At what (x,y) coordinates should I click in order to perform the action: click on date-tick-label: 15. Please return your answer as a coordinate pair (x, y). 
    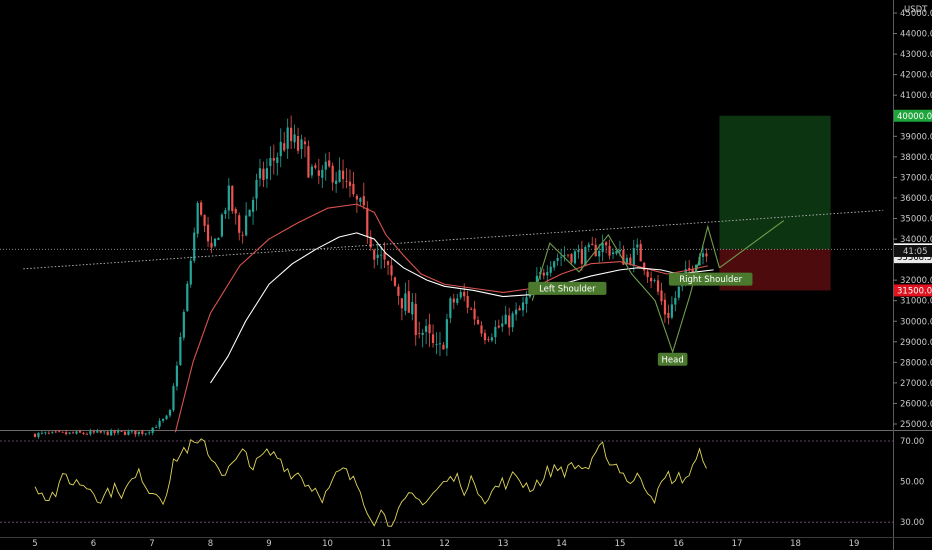
    Looking at the image, I should click on (620, 544).